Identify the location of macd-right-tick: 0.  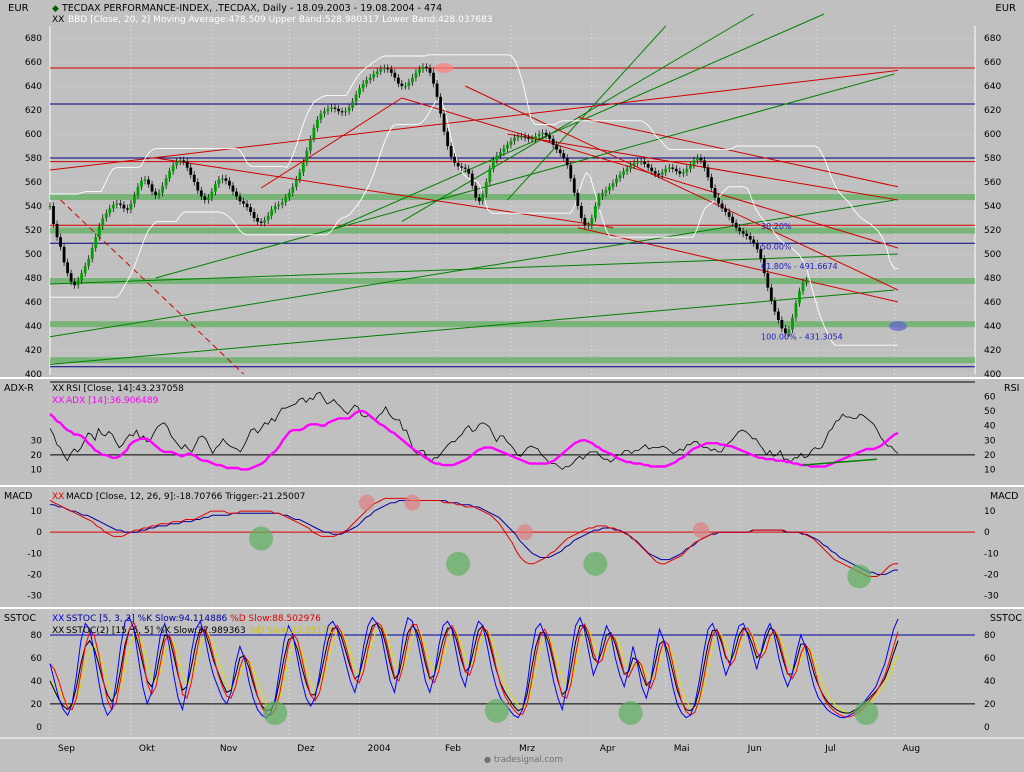
(987, 533).